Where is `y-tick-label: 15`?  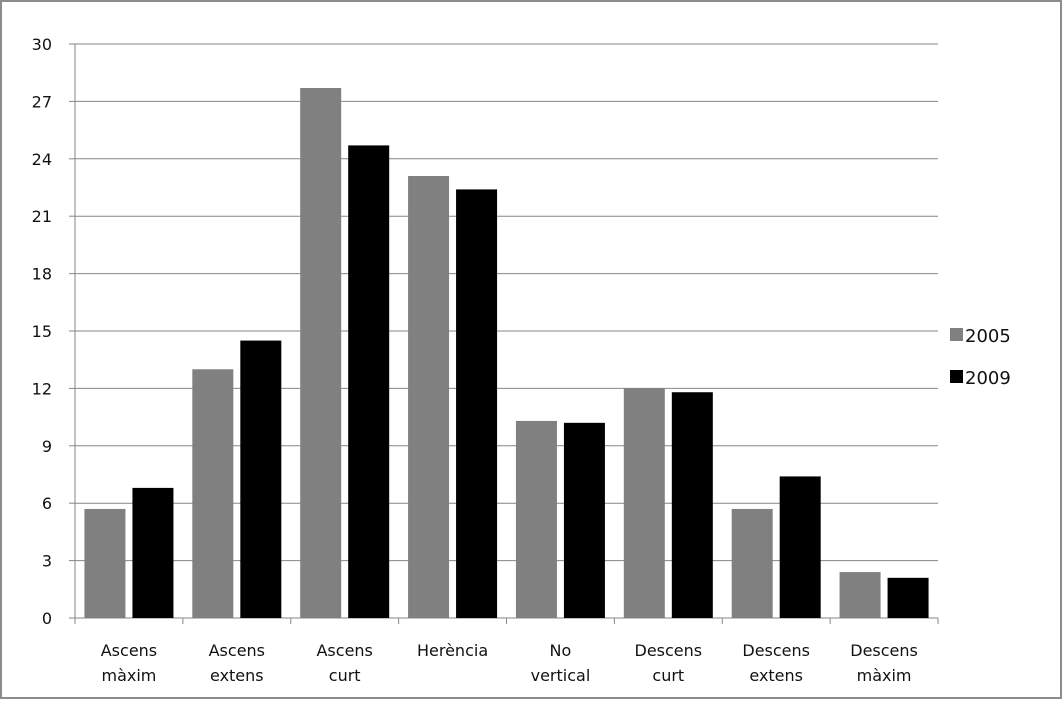 y-tick-label: 15 is located at coordinates (42, 331).